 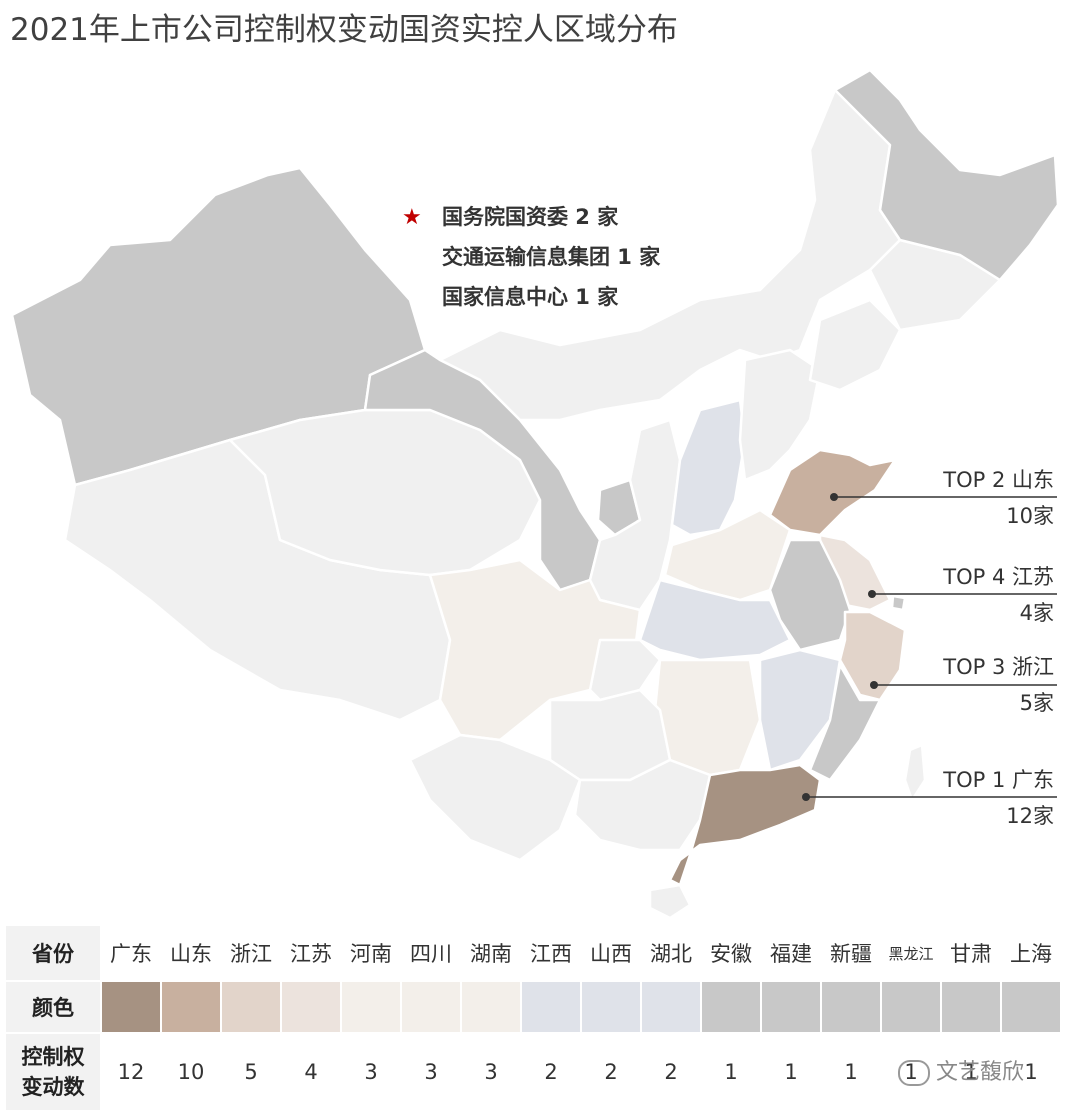 I want to click on region-guizhou, so click(x=610, y=735).